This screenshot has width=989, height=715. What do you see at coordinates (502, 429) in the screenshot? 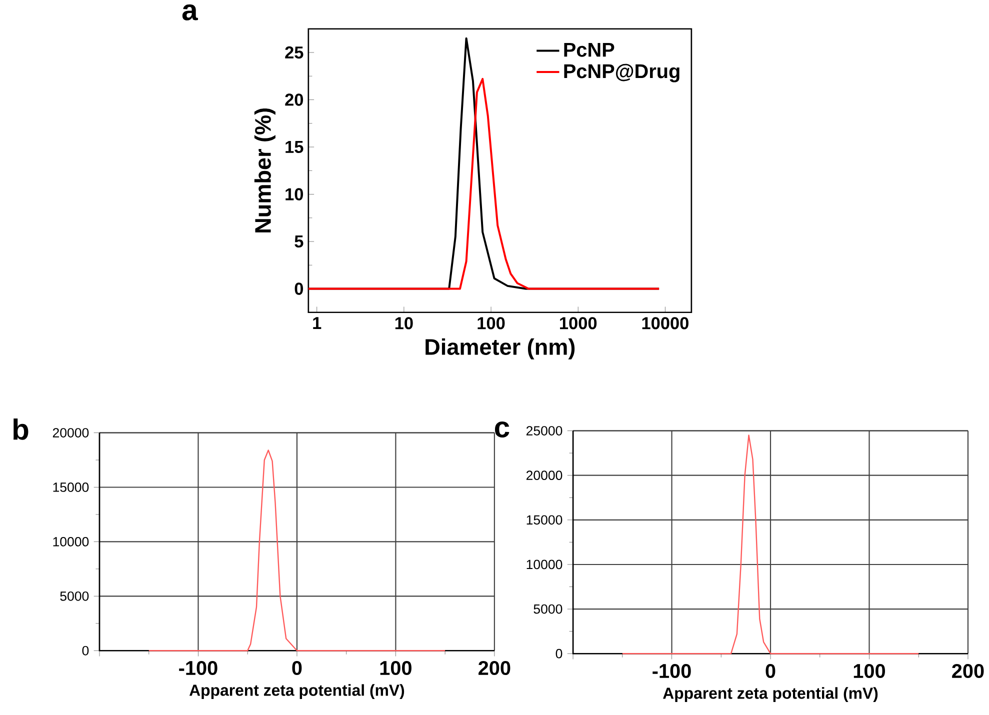
I see `chart-title: c` at bounding box center [502, 429].